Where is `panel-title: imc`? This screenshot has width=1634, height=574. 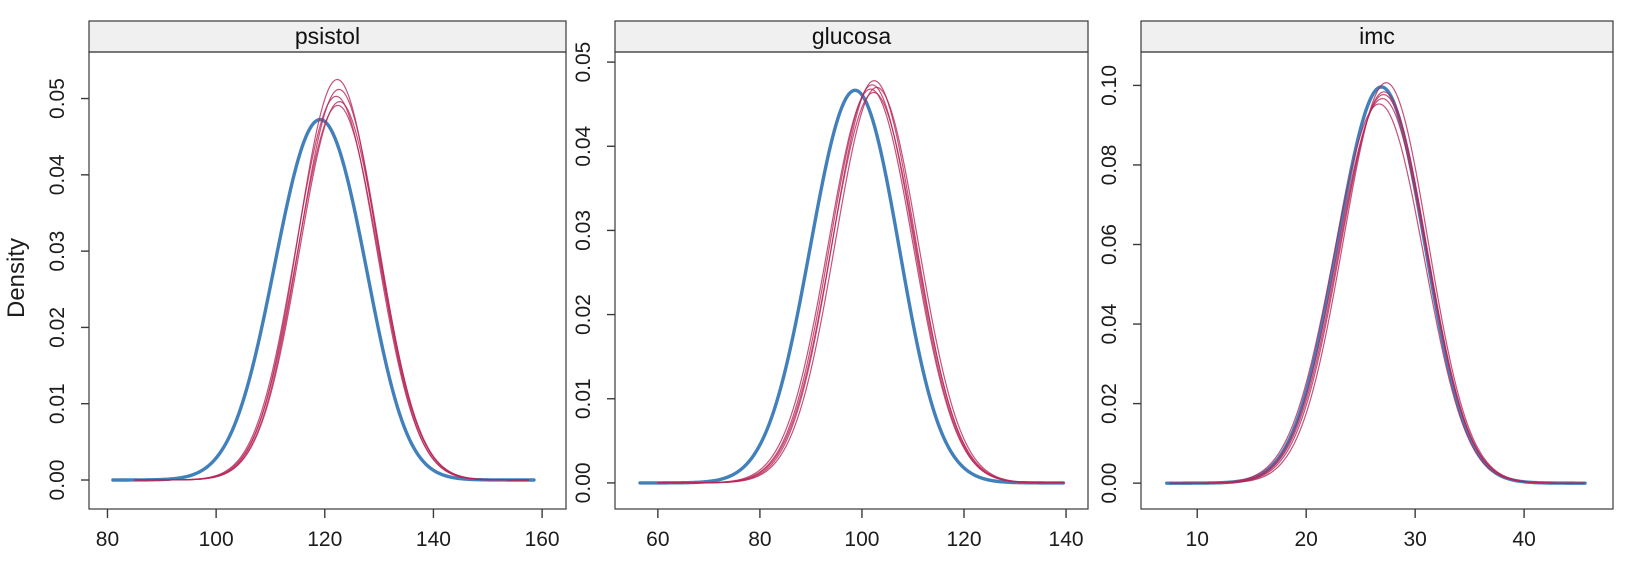
panel-title: imc is located at coordinates (1377, 36).